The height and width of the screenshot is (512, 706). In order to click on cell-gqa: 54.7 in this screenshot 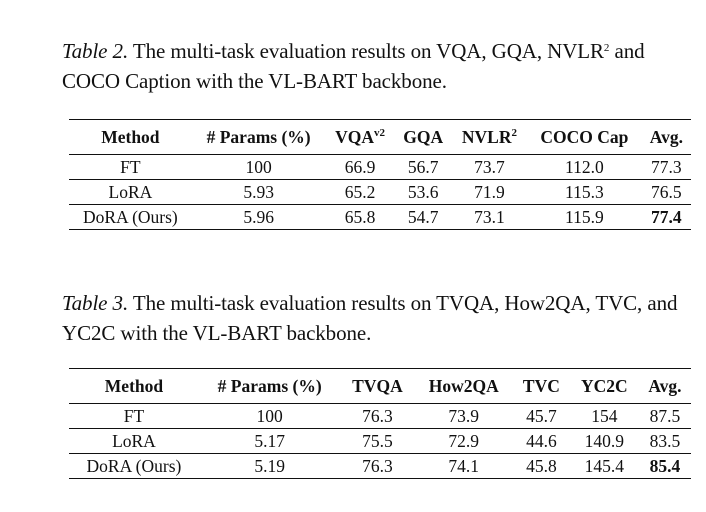, I will do `click(423, 217)`.